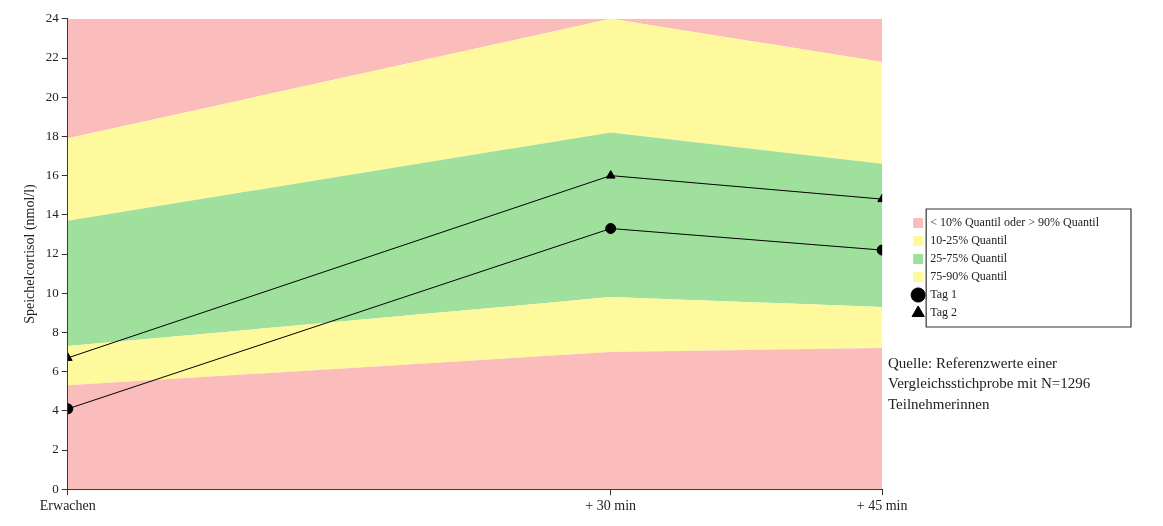  What do you see at coordinates (52, 175) in the screenshot?
I see `y-tick-label: 16` at bounding box center [52, 175].